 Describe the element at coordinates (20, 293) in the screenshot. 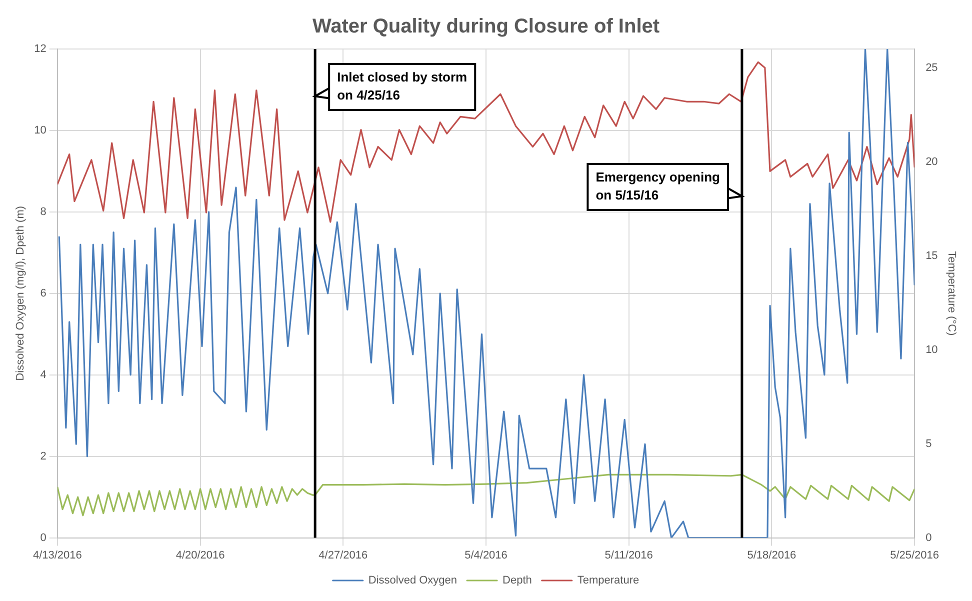

I see `y-axis-title: Dissolved Oxygen (mg/l), Dpeth (m)` at that location.